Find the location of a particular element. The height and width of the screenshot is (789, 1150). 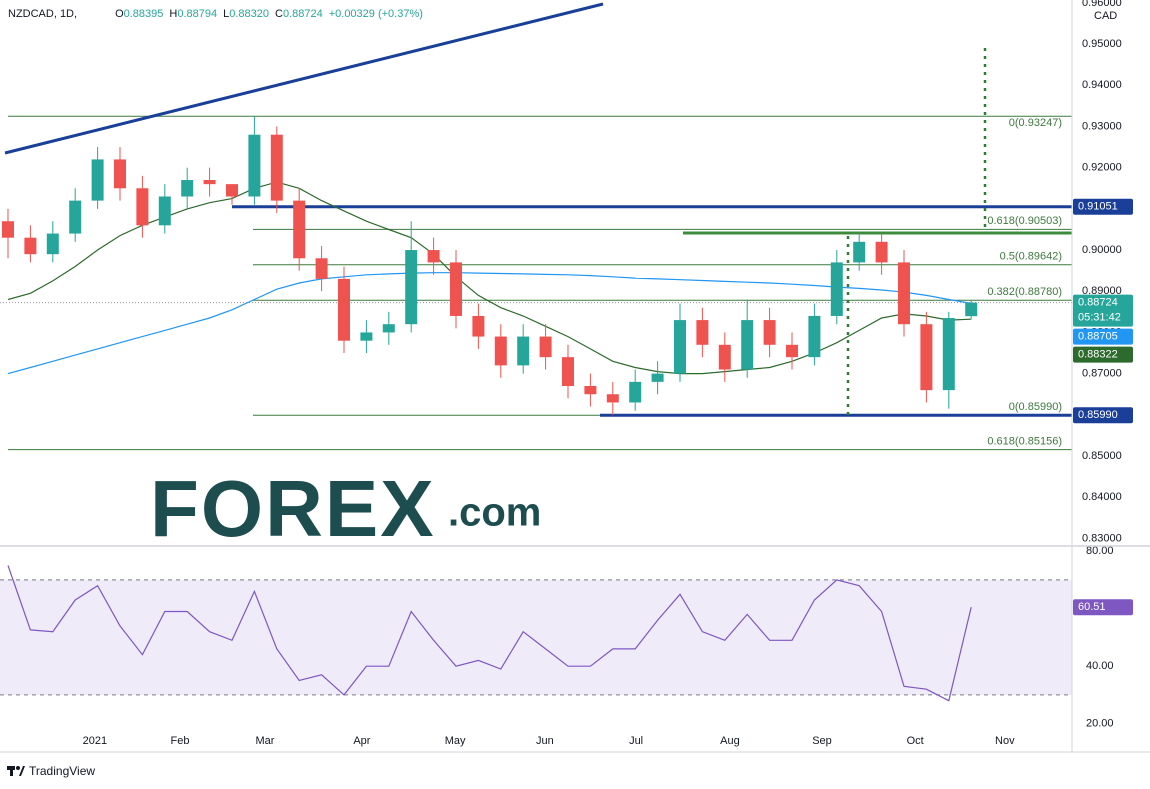

fib-label: 0.618(0.90503) is located at coordinates (1024, 221).